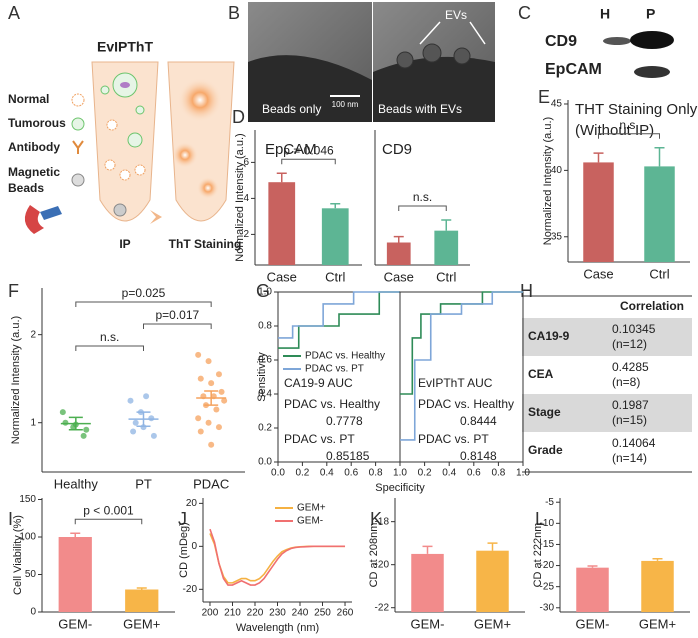  I want to click on x-tick-label: Ctrl, so click(659, 273).